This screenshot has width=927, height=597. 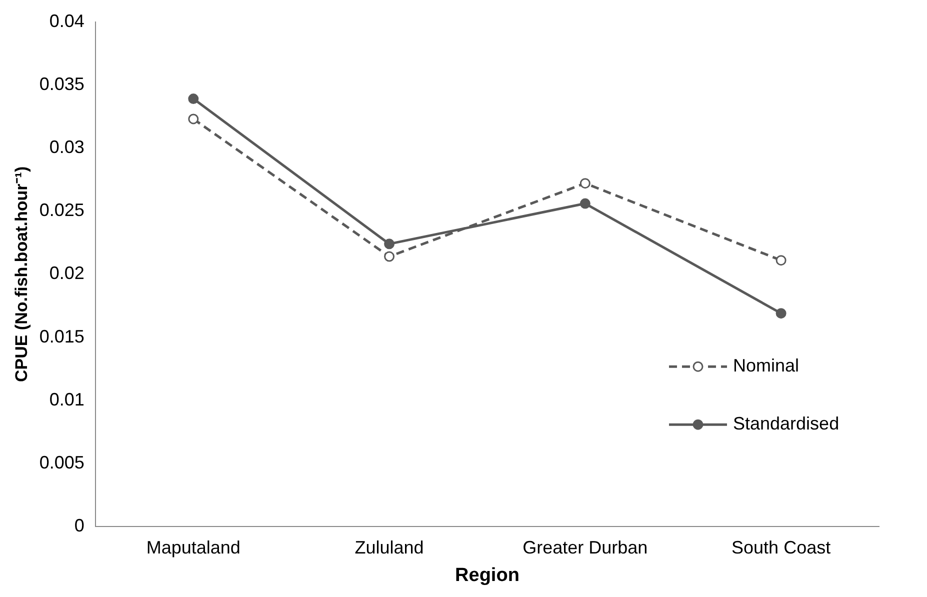 What do you see at coordinates (193, 547) in the screenshot?
I see `x-tick-label: Maputaland` at bounding box center [193, 547].